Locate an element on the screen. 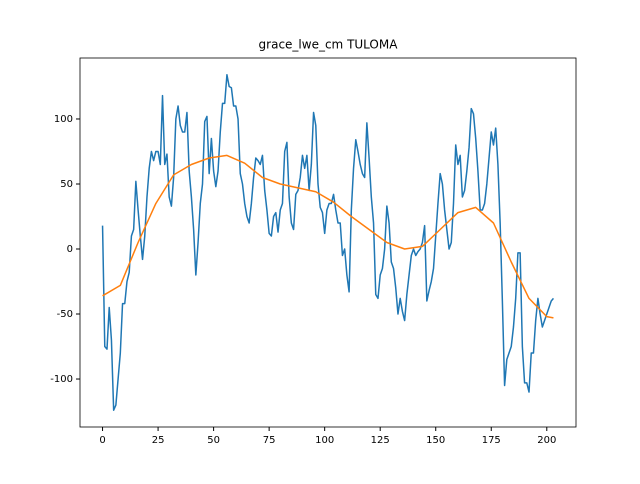  x-tick-label: 0 is located at coordinates (102, 440).